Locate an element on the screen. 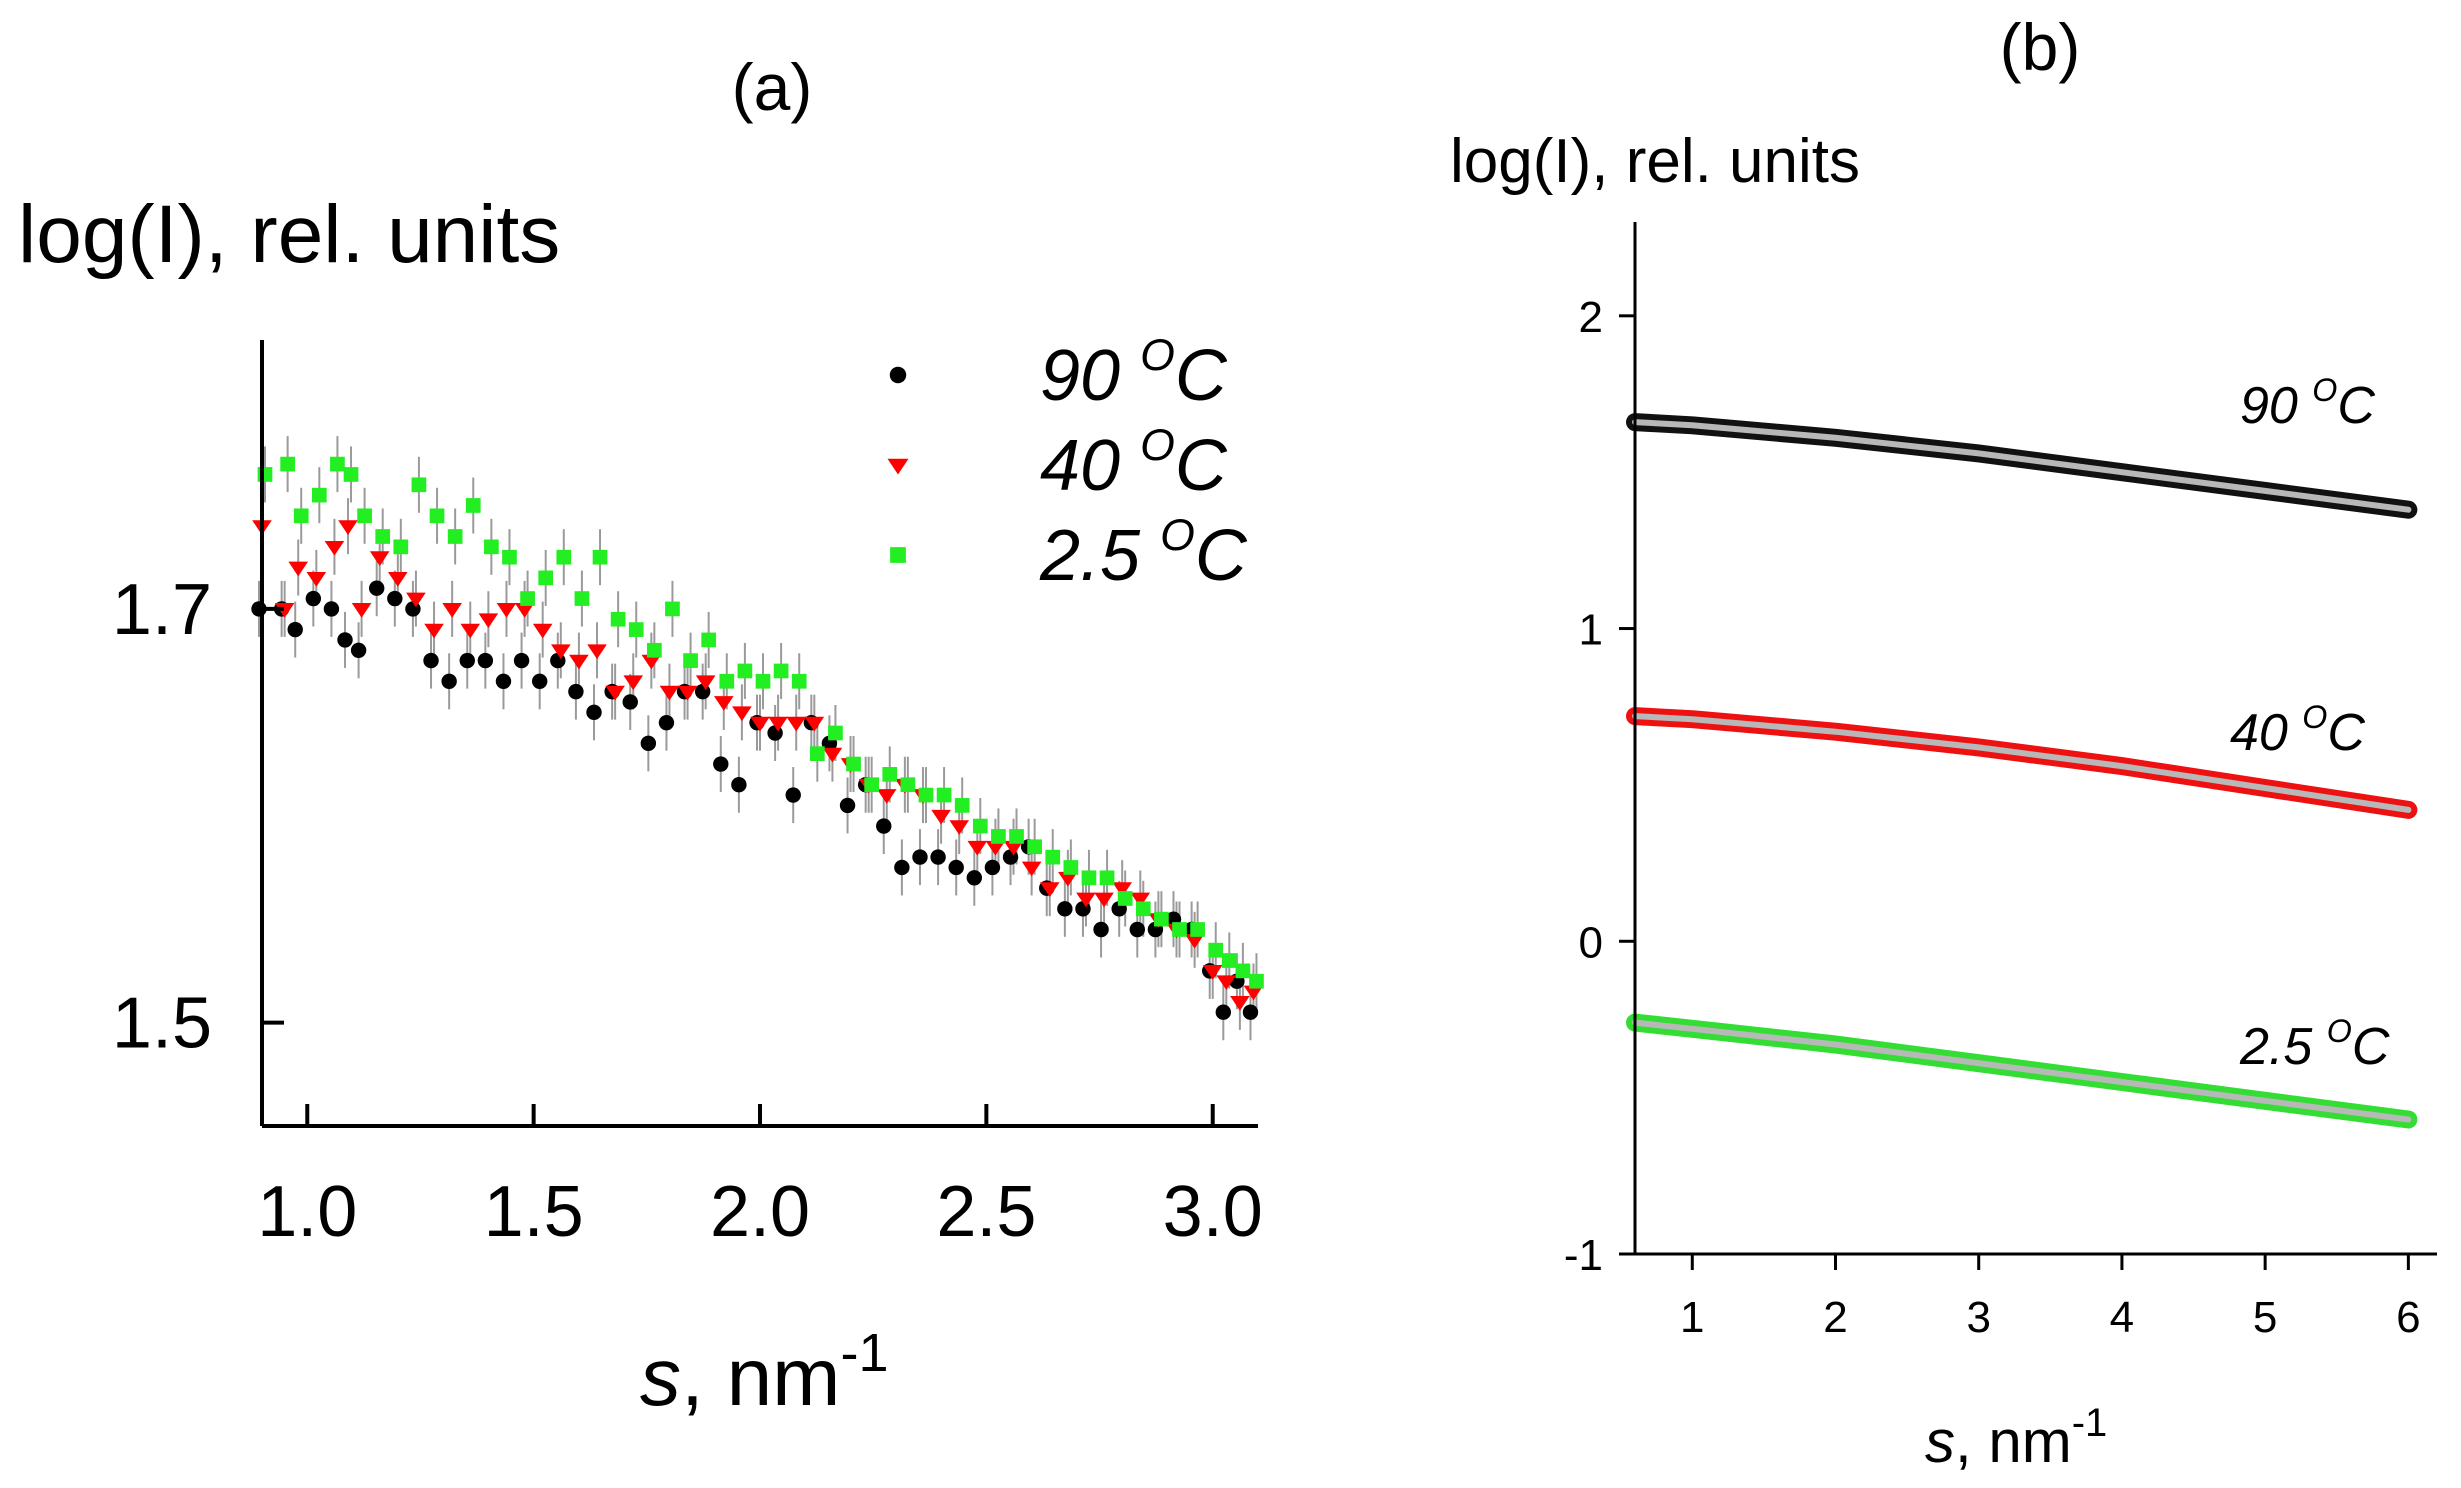 Image resolution: width=2461 pixels, height=1488 pixels. x-tick-label: 1.0 is located at coordinates (307, 1212).